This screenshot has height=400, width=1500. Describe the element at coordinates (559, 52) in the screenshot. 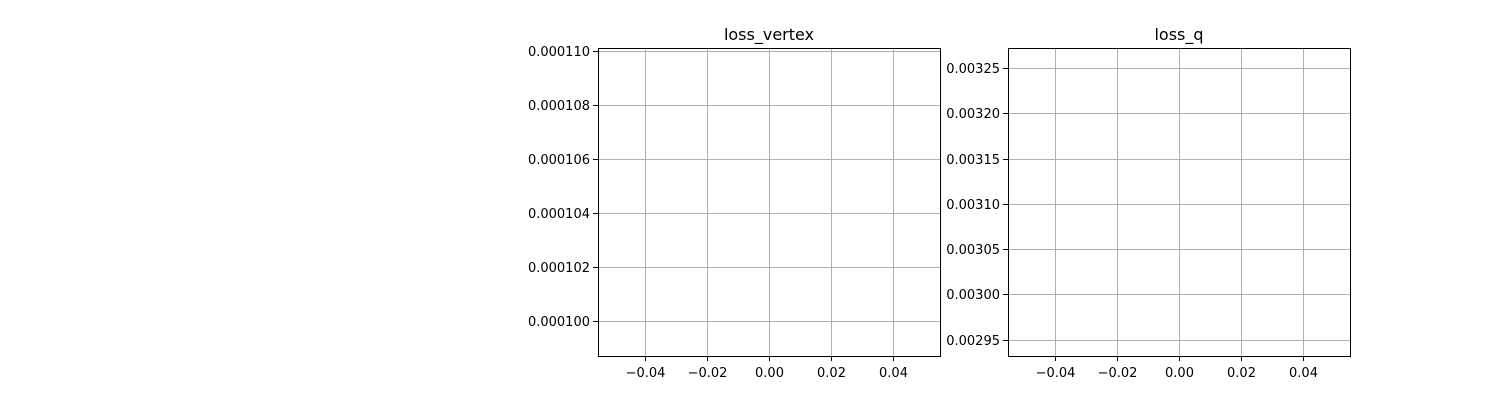

I see `y-tick-label: 0.000110` at that location.